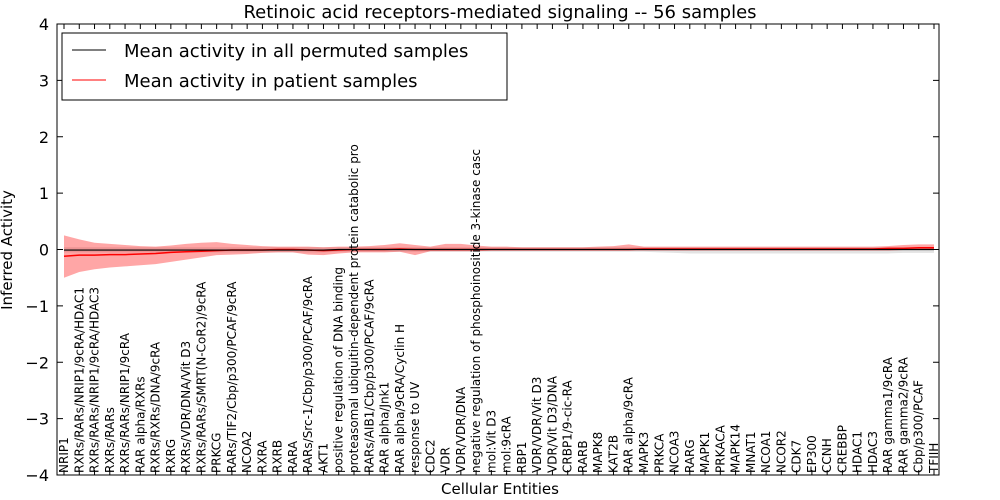 Image resolution: width=1000 pixels, height=500 pixels. Describe the element at coordinates (659, 453) in the screenshot. I see `category-label: PRKCA` at that location.